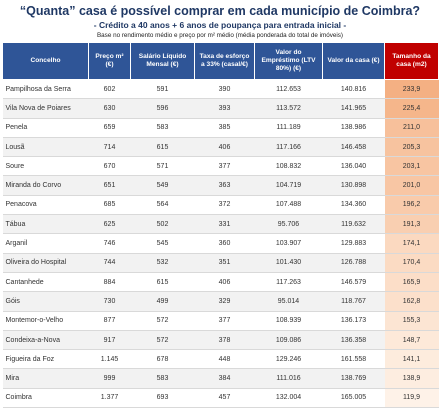 Image resolution: width=440 pixels, height=420 pixels. What do you see at coordinates (45, 128) in the screenshot?
I see `municipality: Penela` at bounding box center [45, 128].